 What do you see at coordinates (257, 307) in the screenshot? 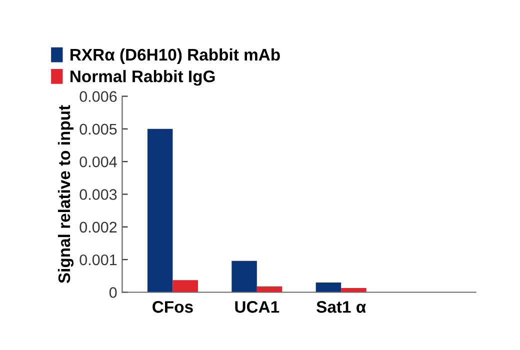
I see `x-tick-label: UCA1` at bounding box center [257, 307].